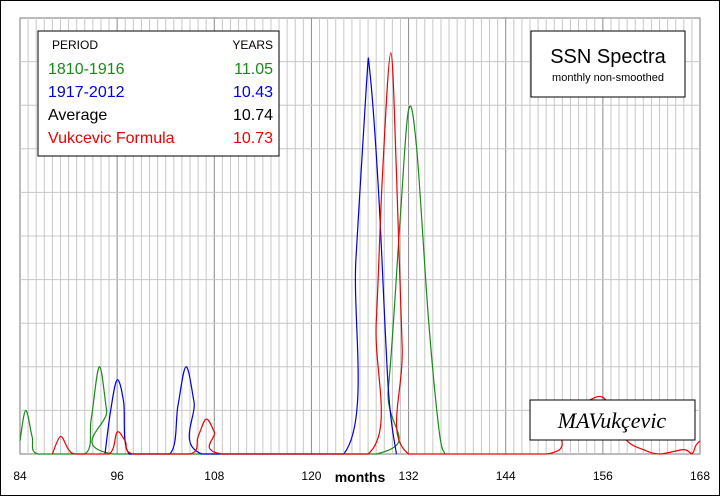 The image size is (720, 496). Describe the element at coordinates (311, 476) in the screenshot. I see `x-tick-label: 120` at that location.